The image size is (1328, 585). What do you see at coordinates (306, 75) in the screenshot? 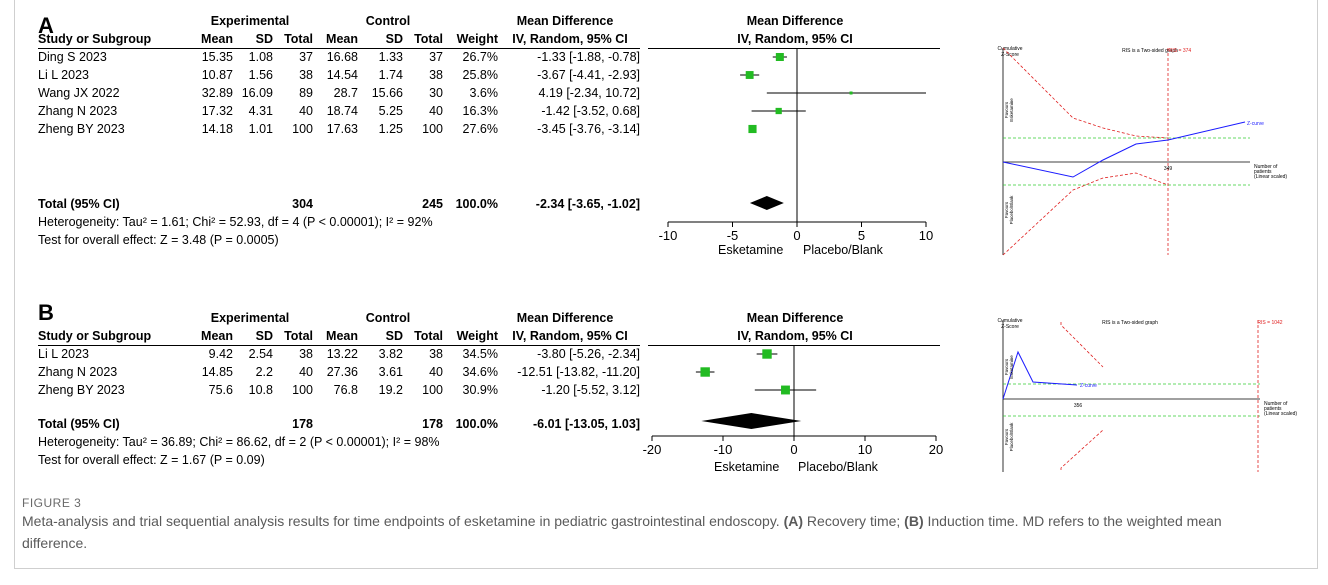
I see `cell-total1: 38` at bounding box center [306, 75].